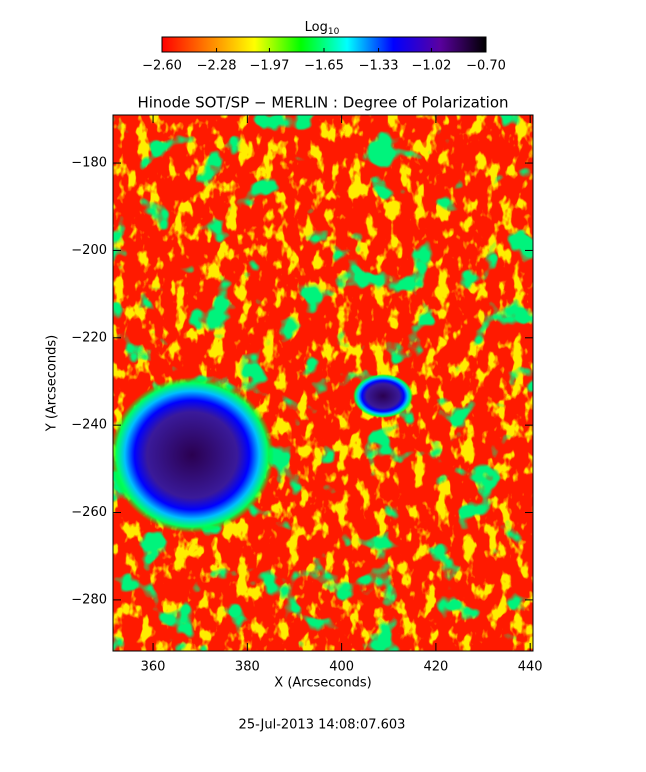 The image size is (646, 772). Describe the element at coordinates (334, 32) in the screenshot. I see `colorbar-label-sub: 10` at that location.